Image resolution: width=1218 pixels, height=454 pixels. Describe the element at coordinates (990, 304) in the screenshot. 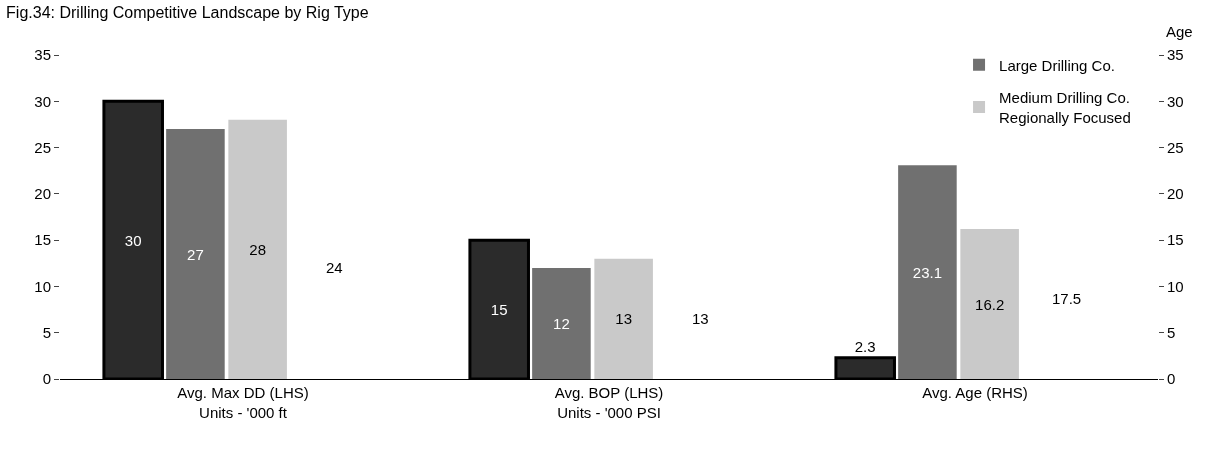

I see `data-label: 16.2` at that location.